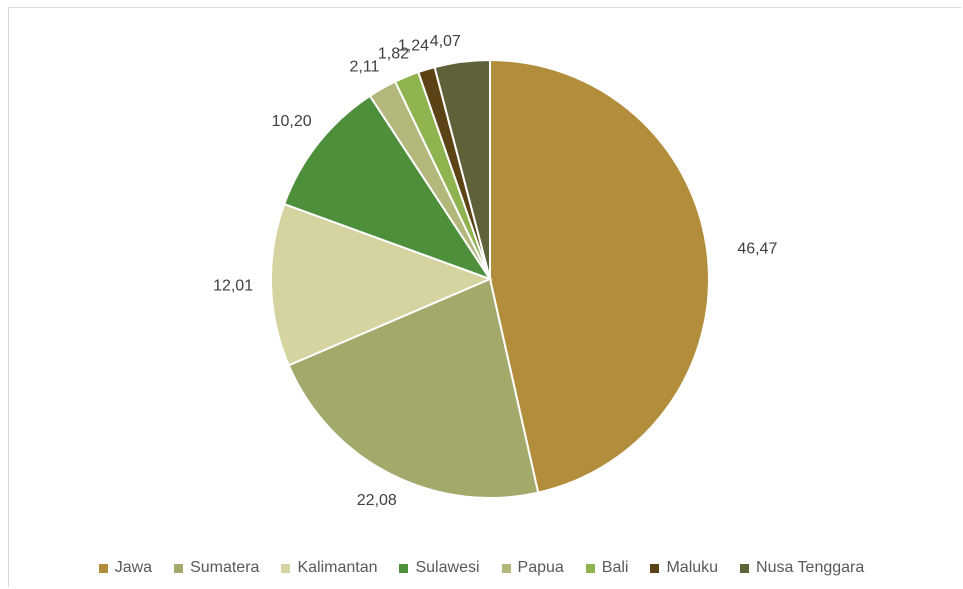 The width and height of the screenshot is (963, 589). I want to click on legend-item-maluku: Maluku, so click(684, 568).